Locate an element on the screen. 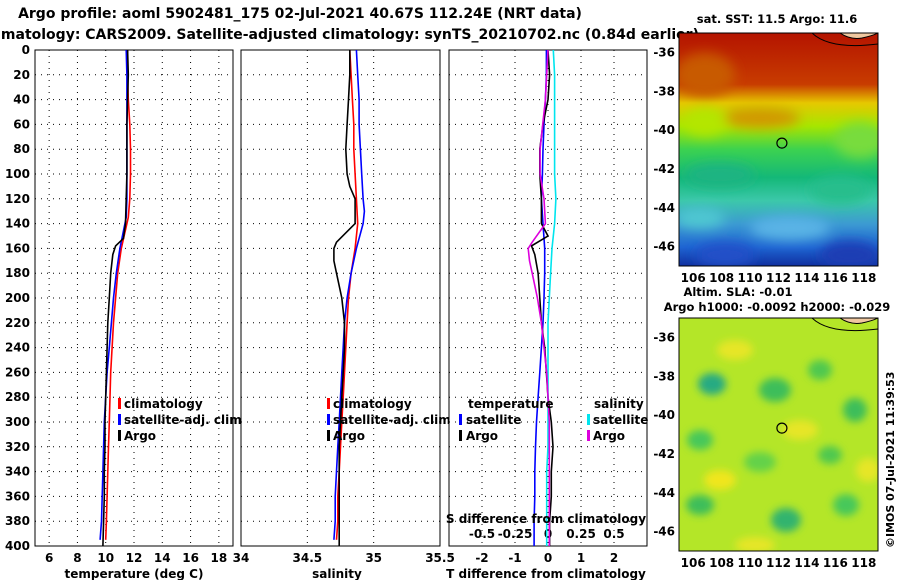 The image size is (900, 580). s-tick-label: -0.5 is located at coordinates (482, 534).